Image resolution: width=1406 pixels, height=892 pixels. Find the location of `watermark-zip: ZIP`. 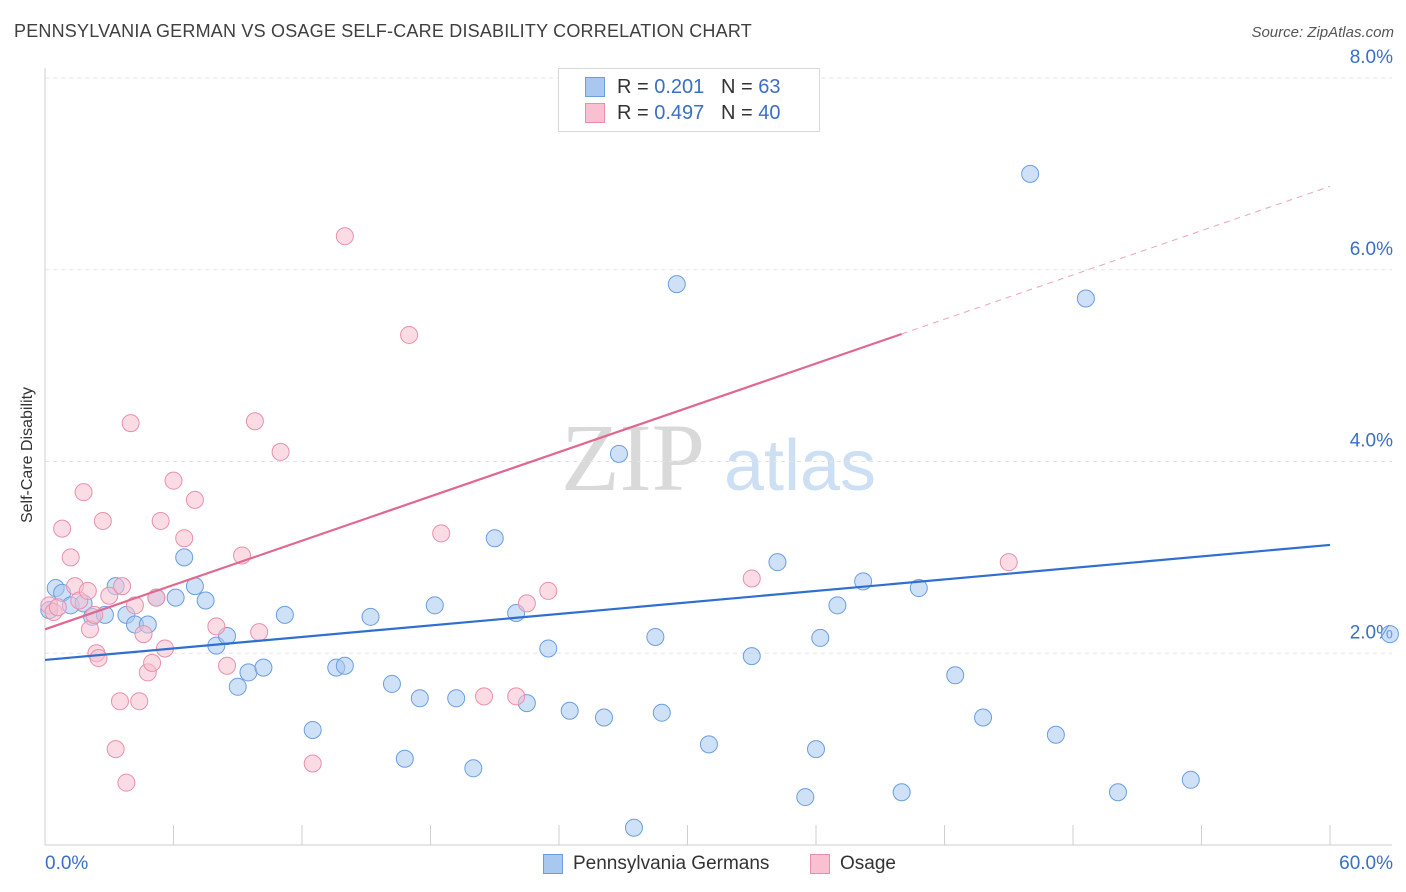

watermark-zip: ZIP is located at coordinates (633, 457).